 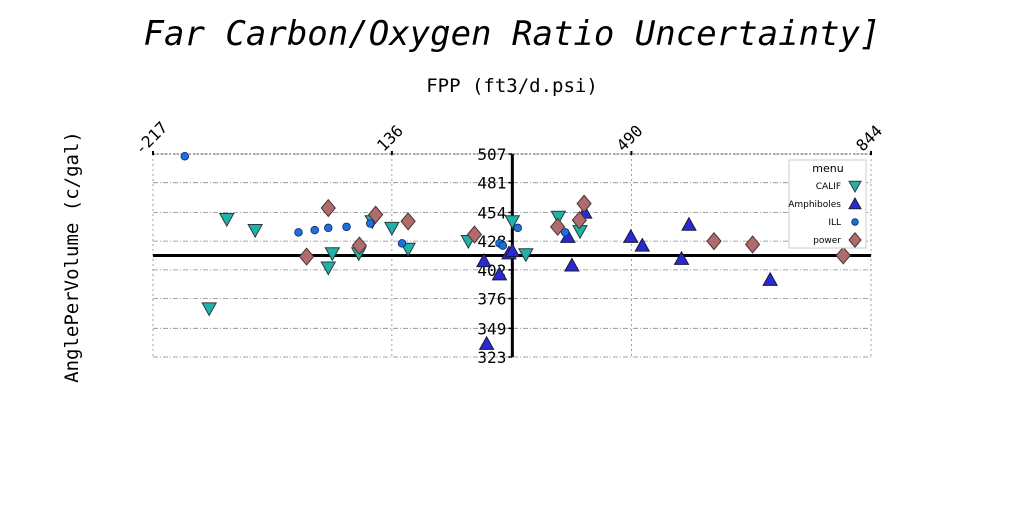 What do you see at coordinates (491, 154) in the screenshot?
I see `y-tick-label: 507` at bounding box center [491, 154].